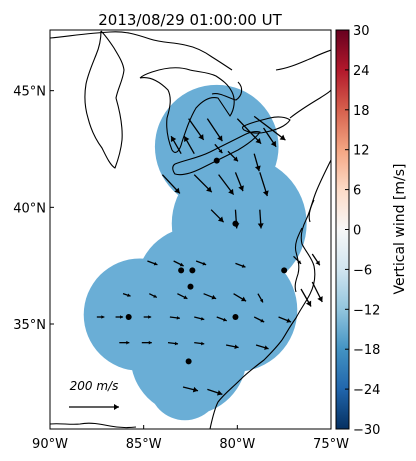 This screenshot has height=461, width=416. What do you see at coordinates (366, 430) in the screenshot?
I see `colorbar-tick-label: −30` at bounding box center [366, 430].